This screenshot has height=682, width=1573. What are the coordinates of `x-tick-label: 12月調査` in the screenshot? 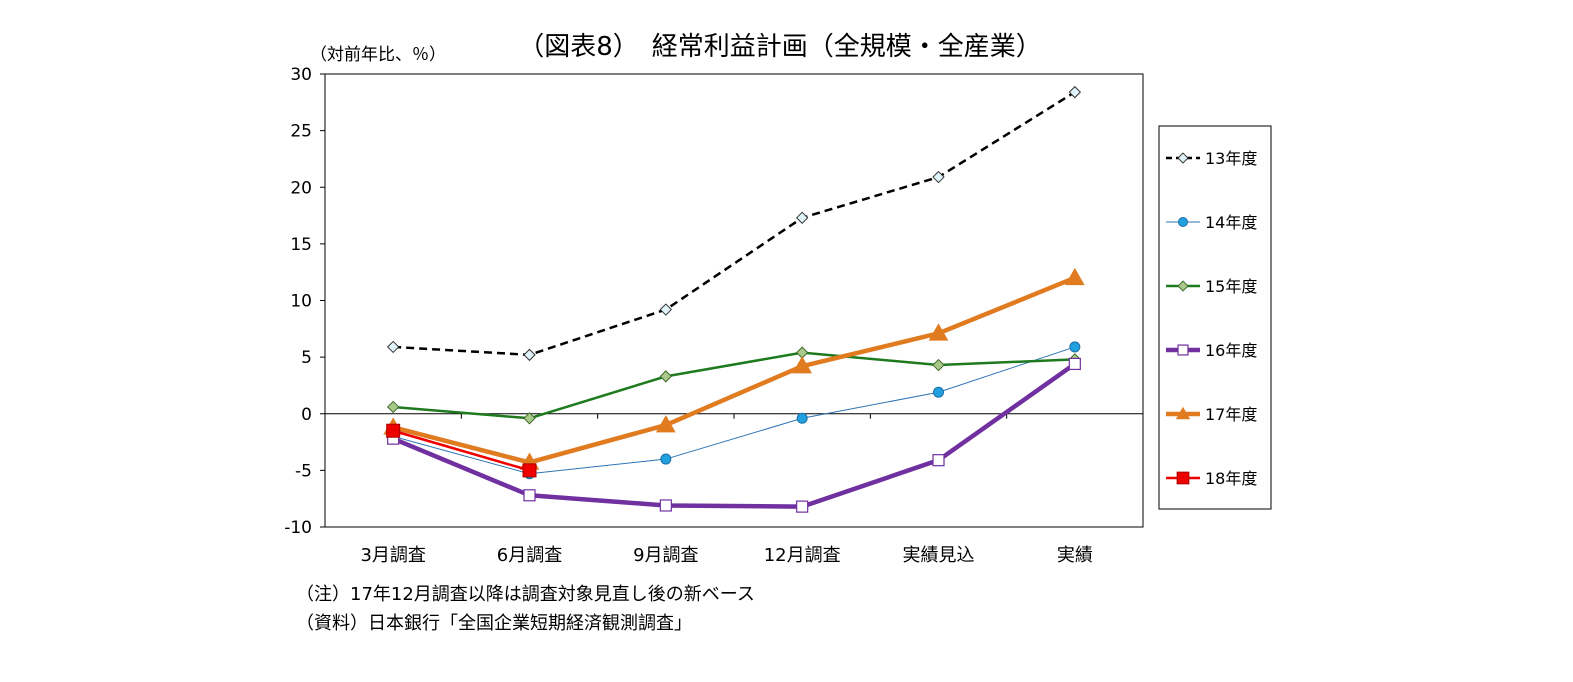 It's located at (802, 555).